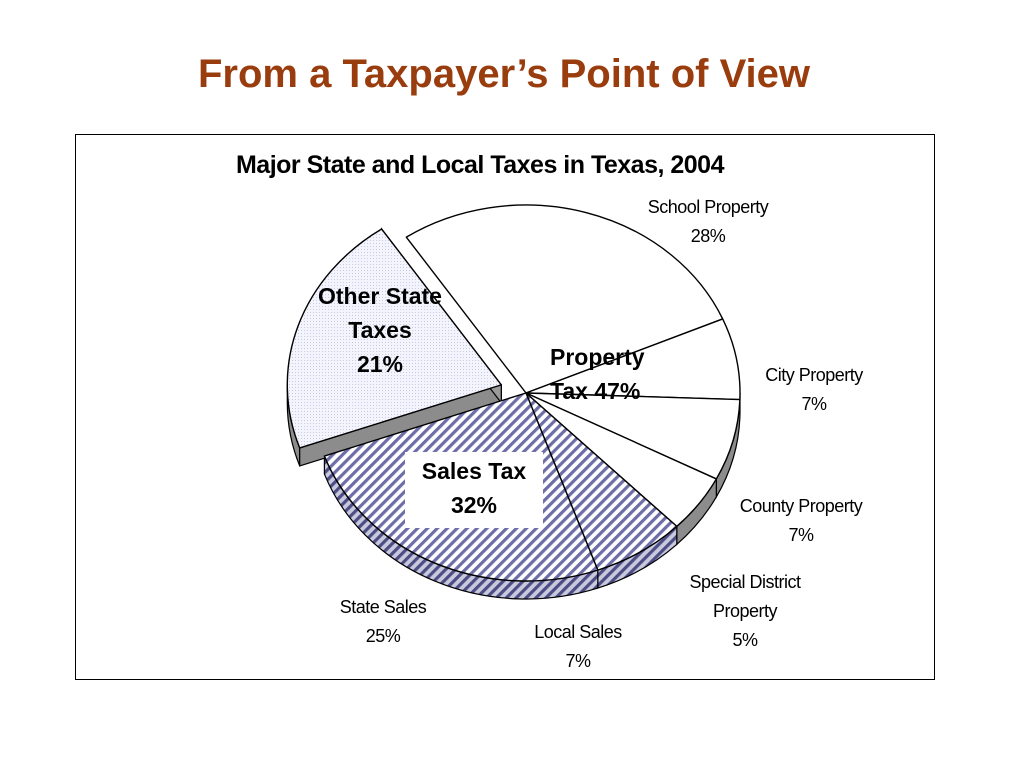  Describe the element at coordinates (504, 74) in the screenshot. I see `slide-title: From a Taxpayer’s Point of View` at that location.